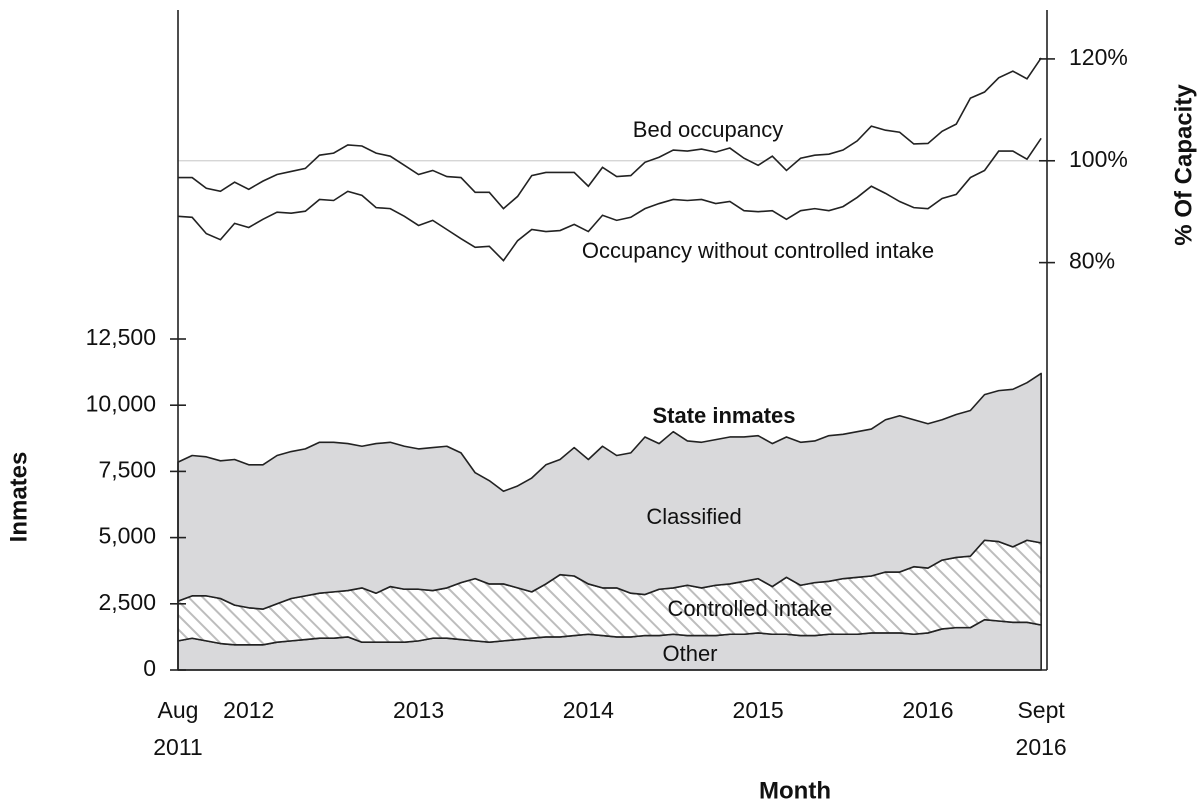 This screenshot has width=1204, height=810. What do you see at coordinates (1098, 57) in the screenshot?
I see `y2-tick-label: 120%` at bounding box center [1098, 57].